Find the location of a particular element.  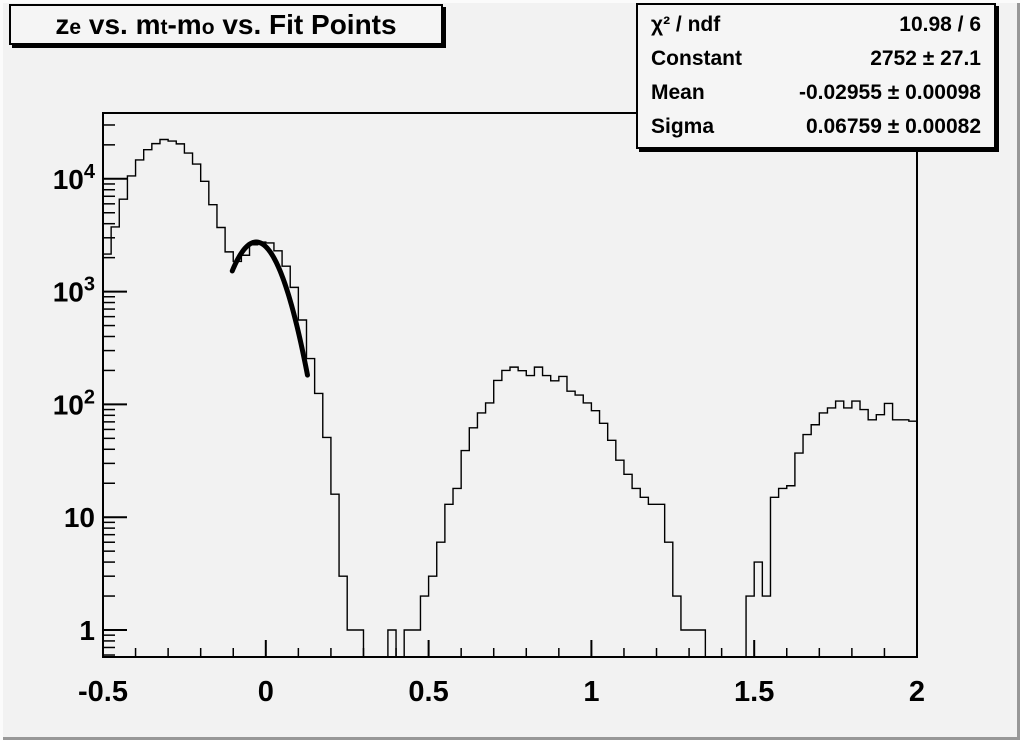

stat-value-mean: -0.02955 ± 0.00098 is located at coordinates (889, 92).